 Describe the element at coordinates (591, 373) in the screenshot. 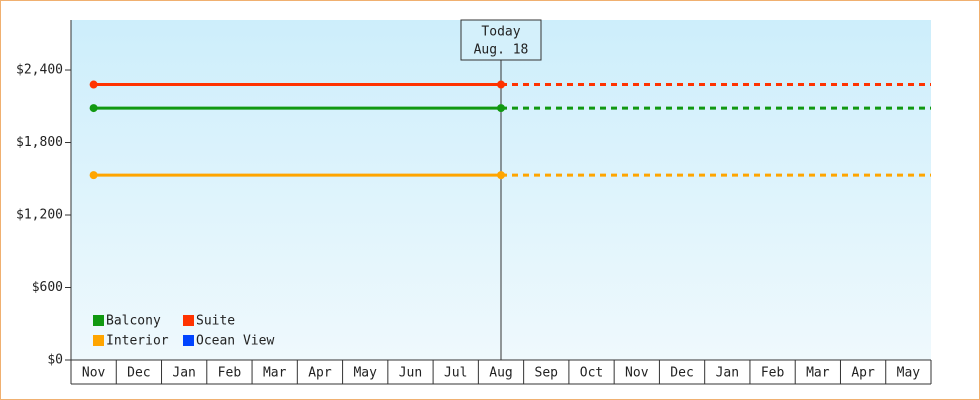

I see `x-tick-label: Oct` at that location.